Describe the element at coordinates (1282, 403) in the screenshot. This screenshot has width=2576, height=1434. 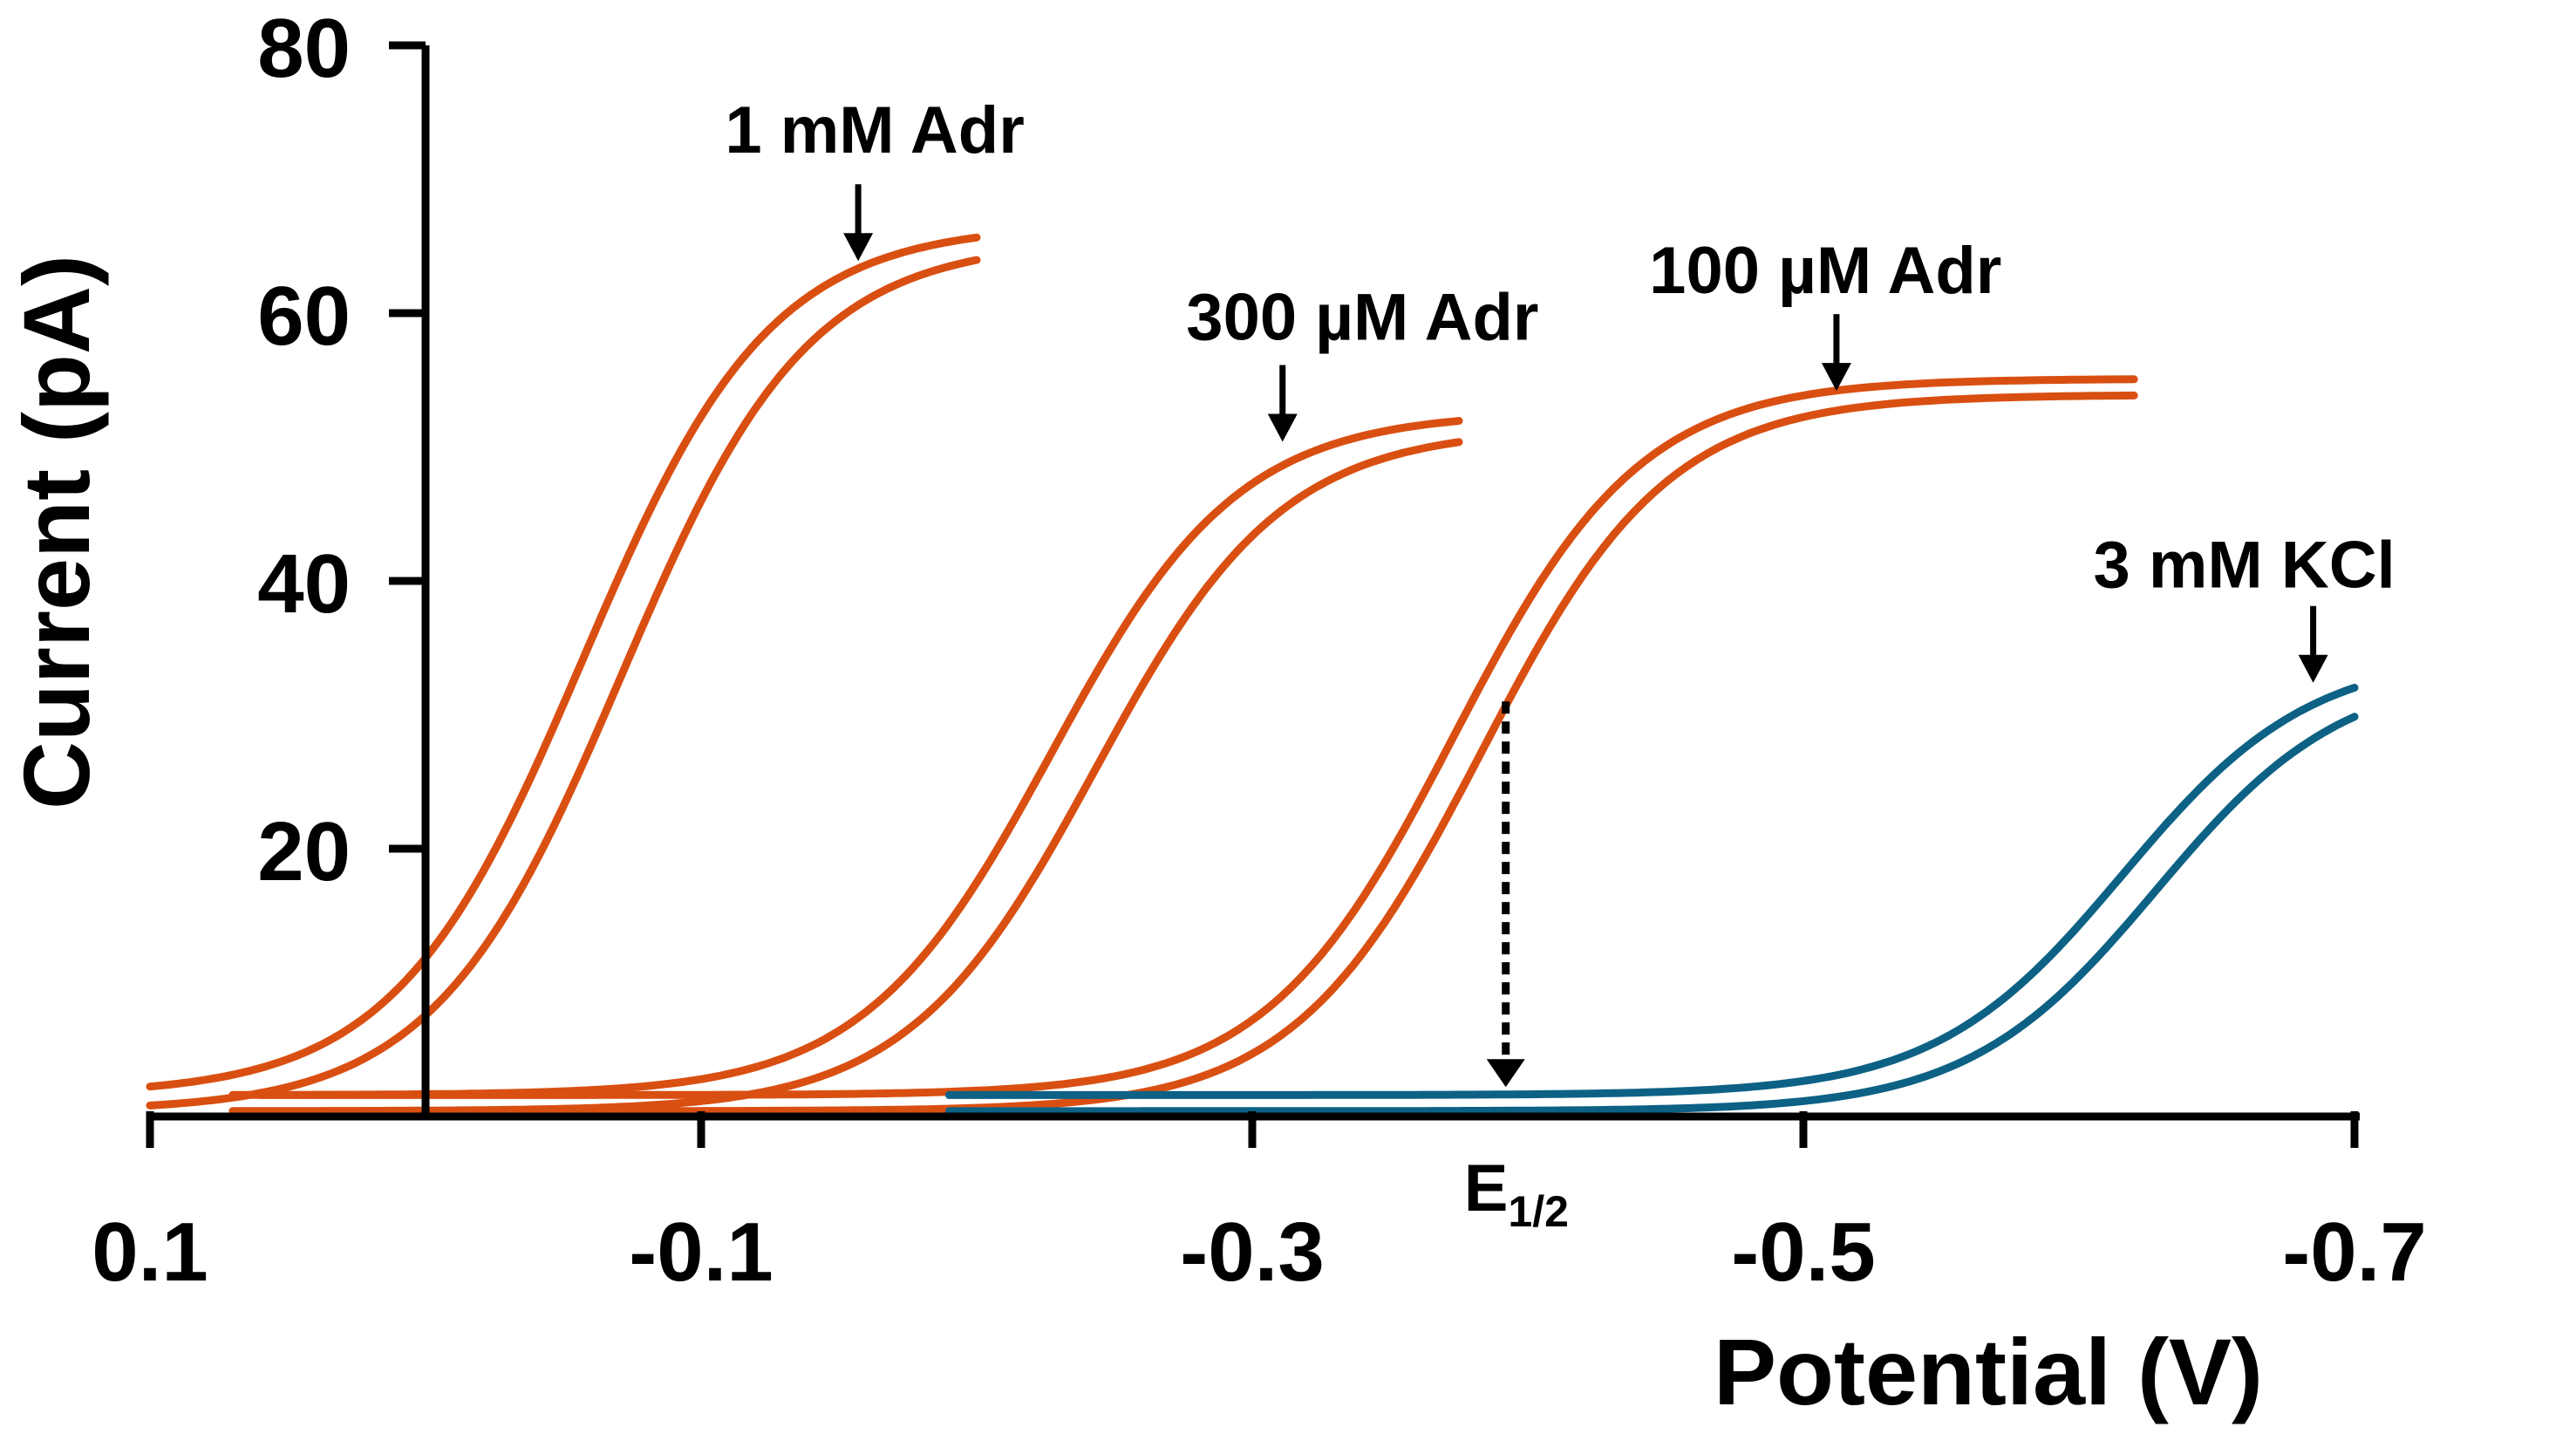
I see `series-1-arrow` at that location.